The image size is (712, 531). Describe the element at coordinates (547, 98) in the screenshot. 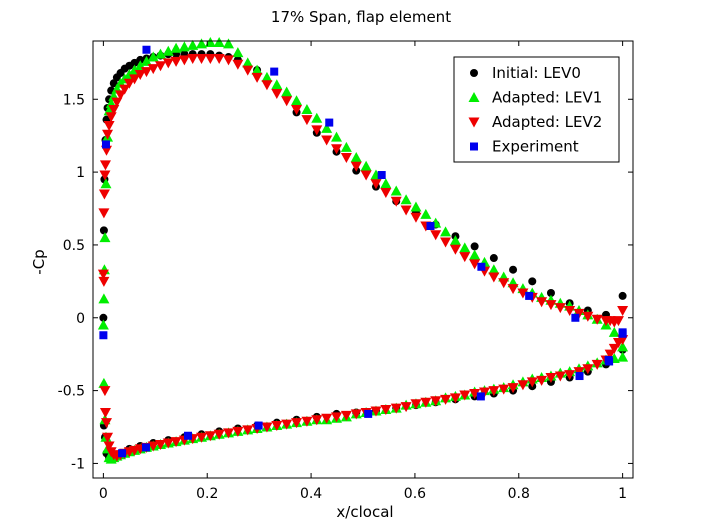

I see `legend-label: Adapted: LEV1` at that location.